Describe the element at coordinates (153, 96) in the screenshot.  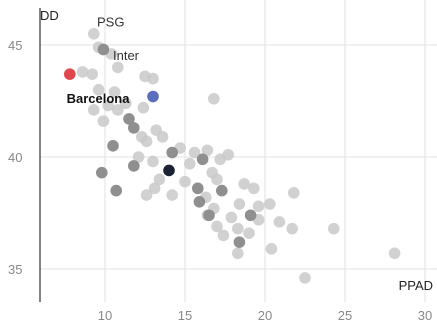
I see `data-point-blue` at that location.